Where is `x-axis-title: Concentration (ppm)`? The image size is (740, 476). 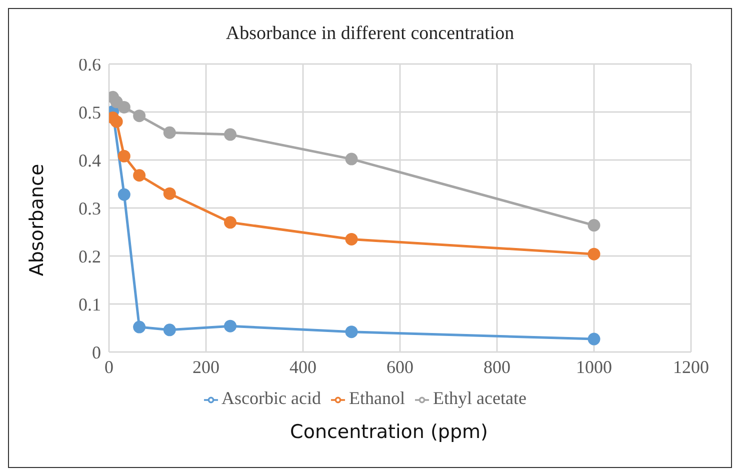 x-axis-title: Concentration (ppm) is located at coordinates (389, 432).